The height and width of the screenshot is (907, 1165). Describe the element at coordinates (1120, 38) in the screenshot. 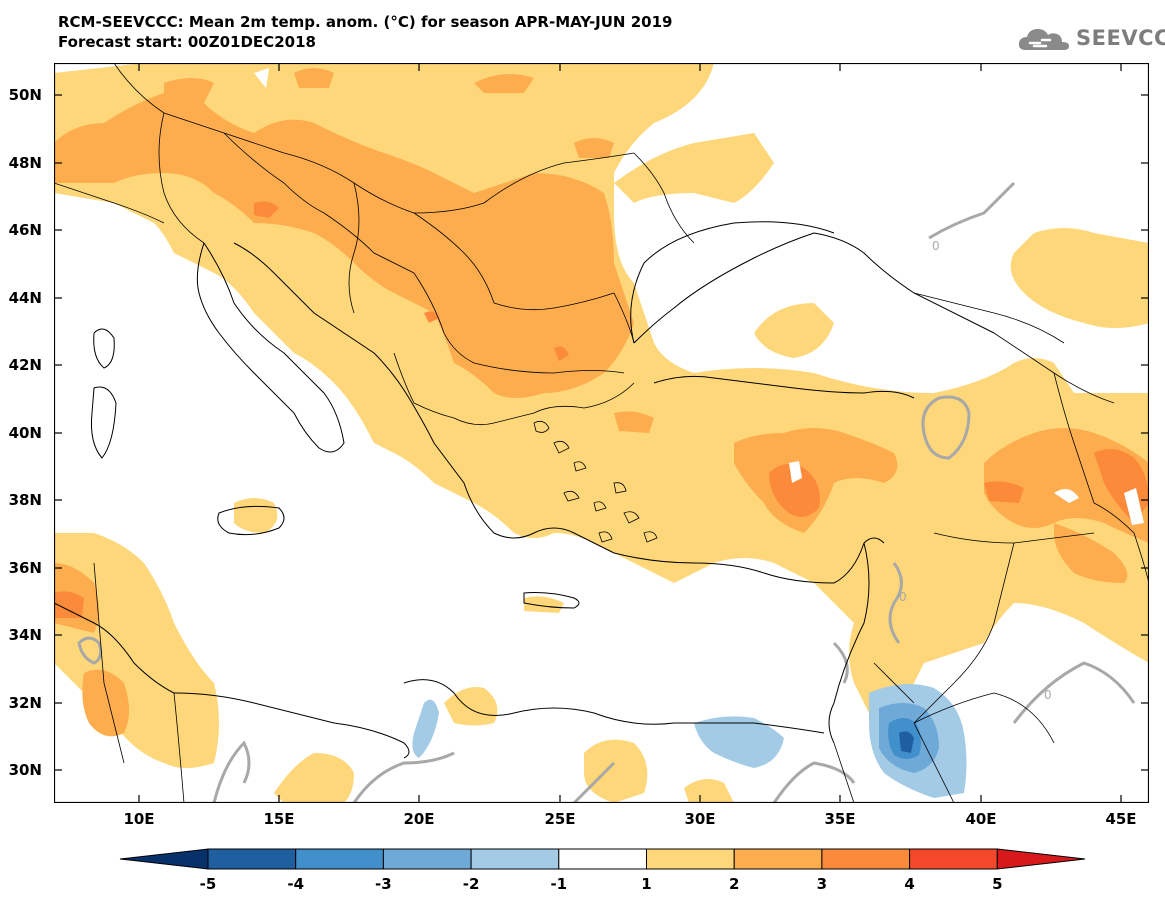

I see `logo-text: SEEVCCC` at that location.